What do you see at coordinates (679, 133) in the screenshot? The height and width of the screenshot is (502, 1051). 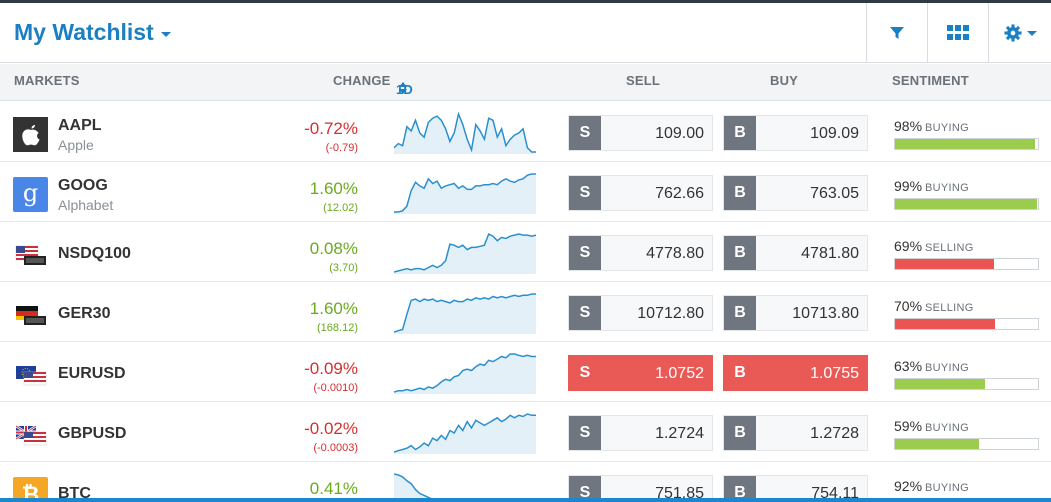 I see `sell-price: 109.00` at bounding box center [679, 133].